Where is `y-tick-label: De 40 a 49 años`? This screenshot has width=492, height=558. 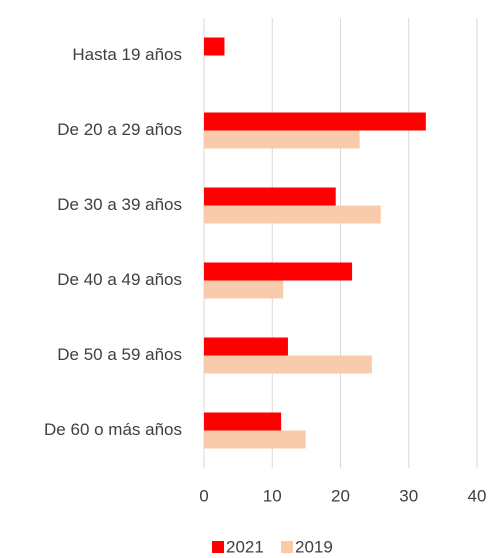 y-tick-label: De 40 a 49 años is located at coordinates (119, 279).